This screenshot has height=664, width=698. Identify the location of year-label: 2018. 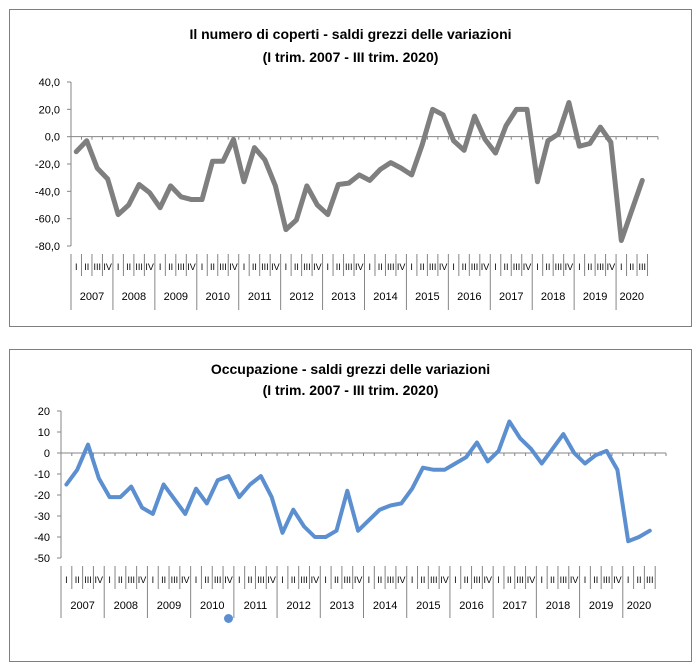
(558, 606).